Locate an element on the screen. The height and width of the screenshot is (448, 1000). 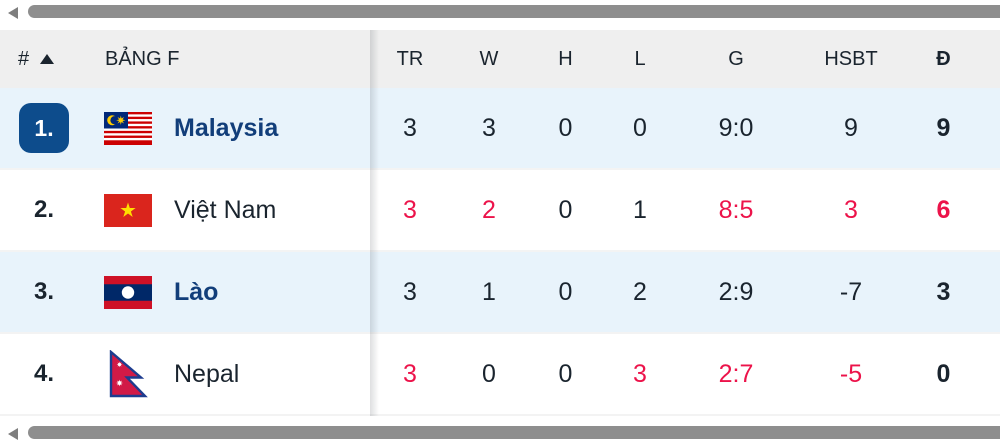
stat-w: 0 is located at coordinates (489, 373).